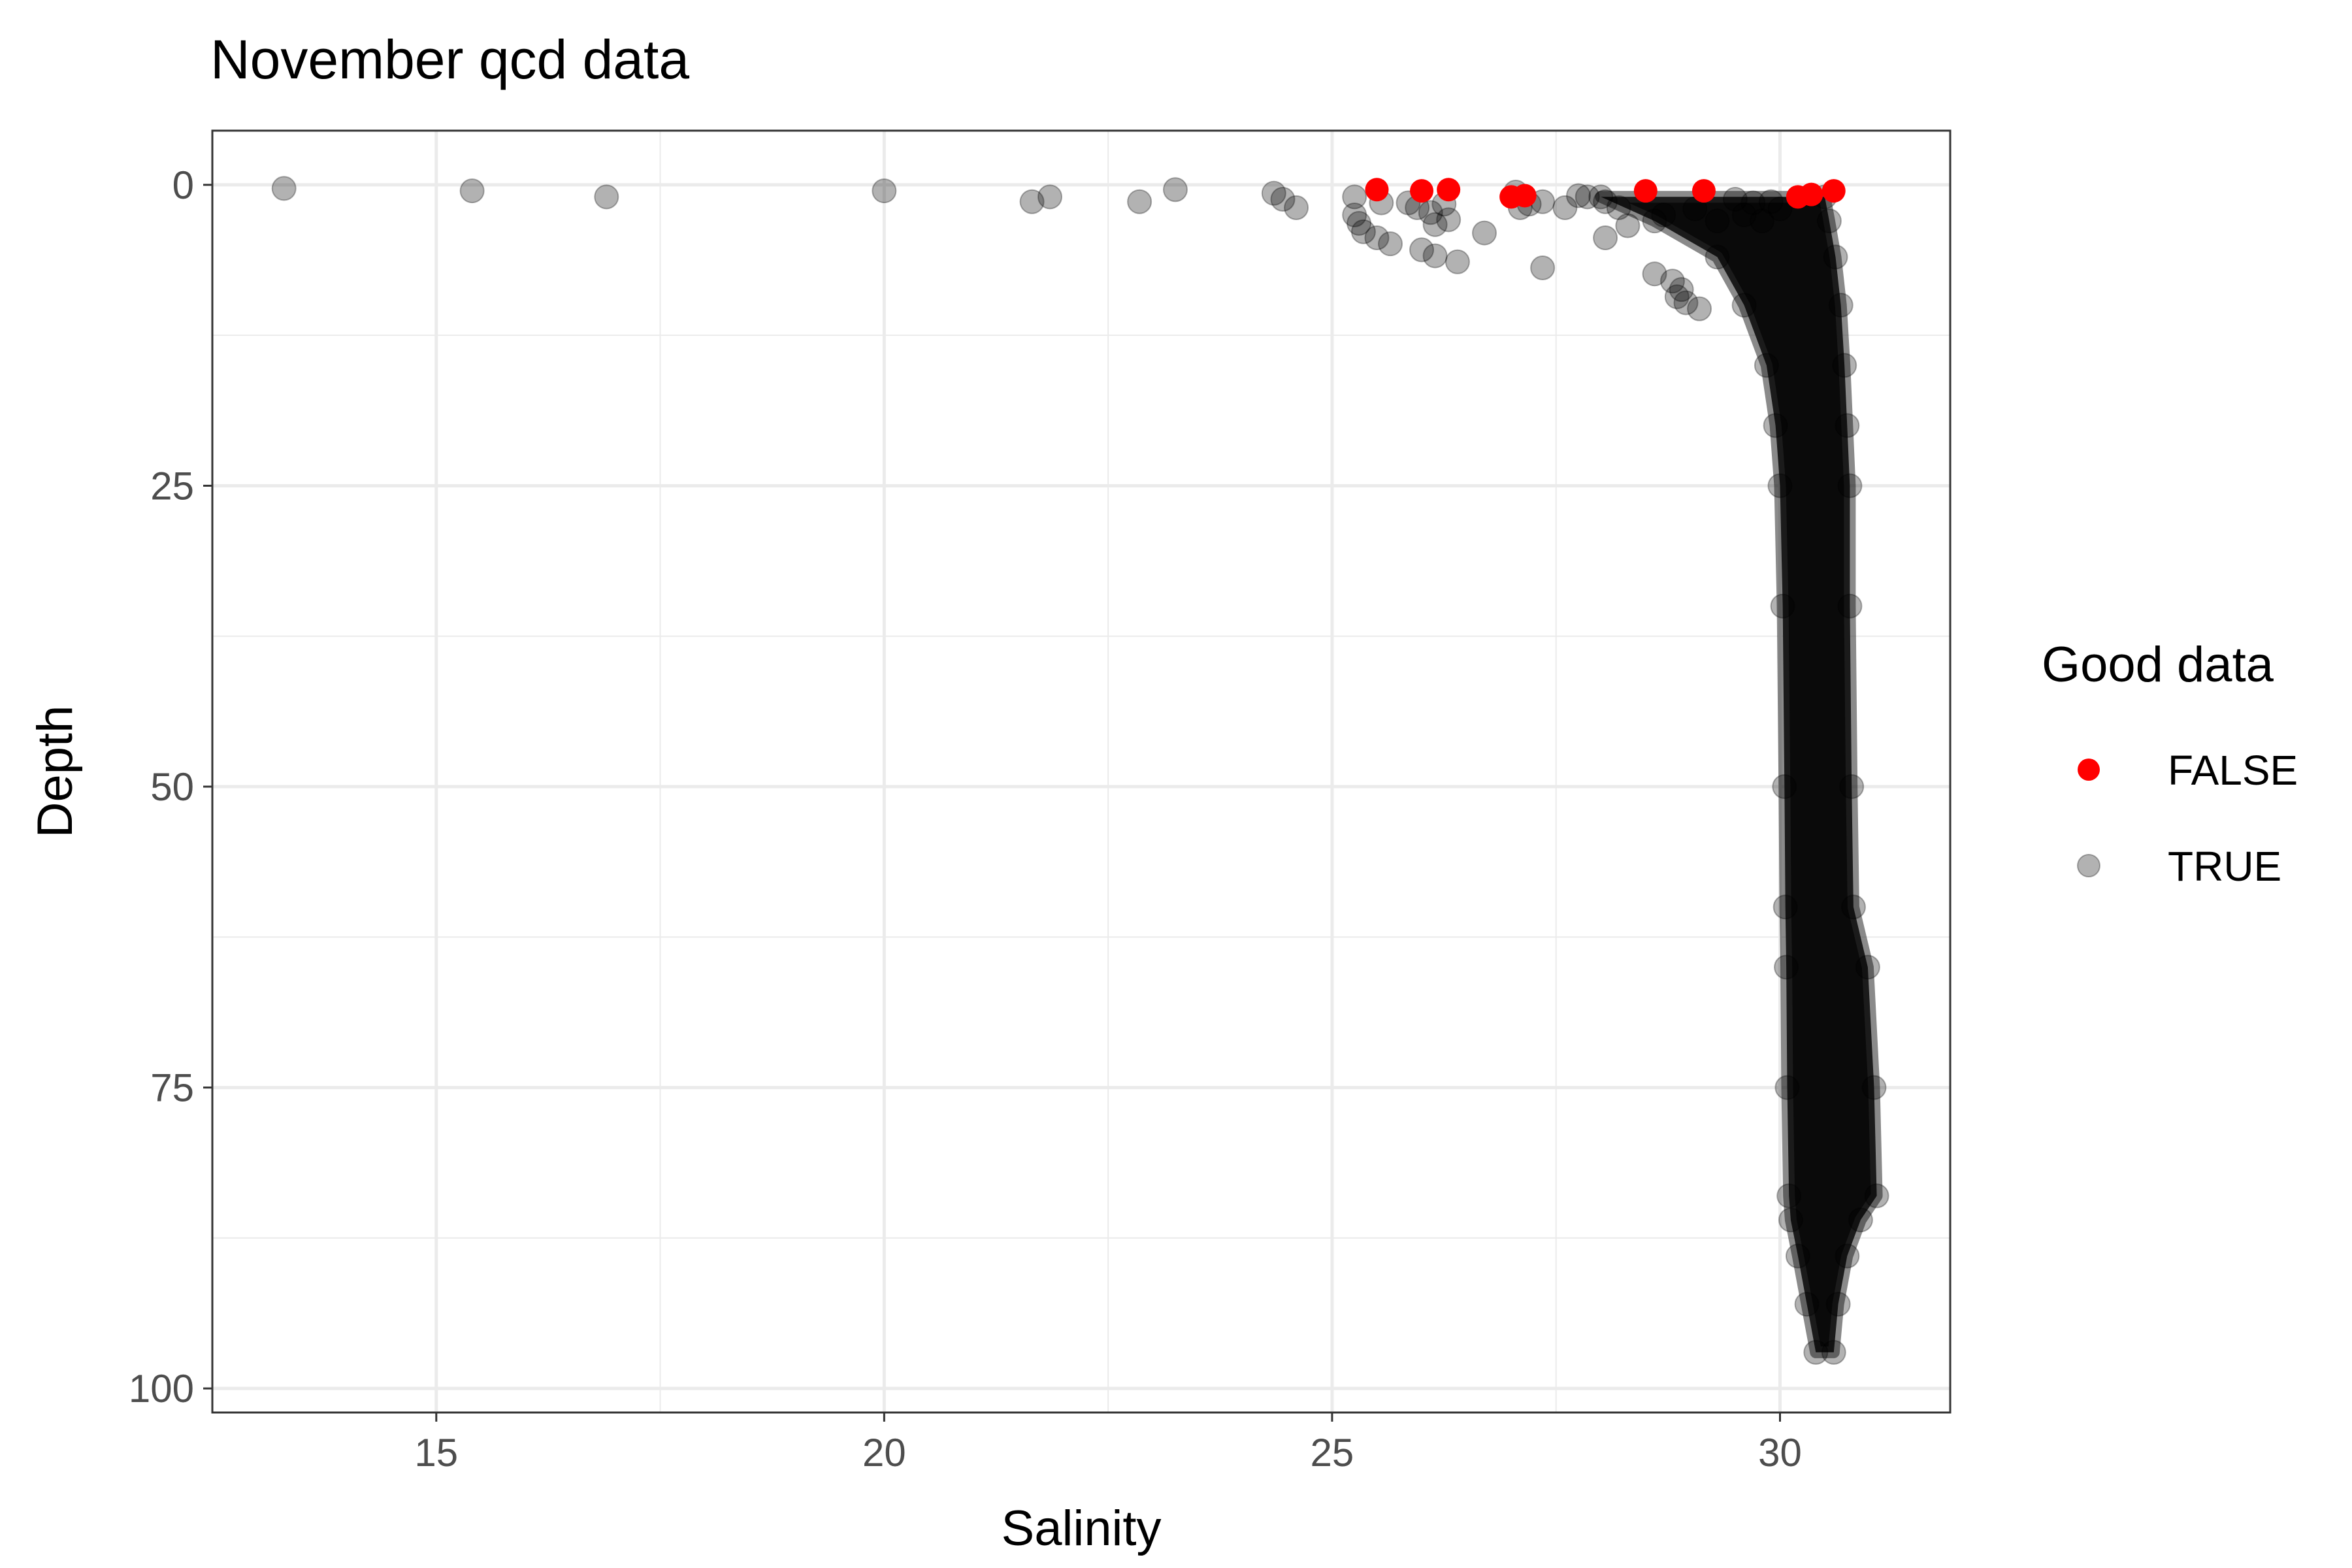  What do you see at coordinates (1032, 248) in the screenshot?
I see `points-true` at bounding box center [1032, 248].